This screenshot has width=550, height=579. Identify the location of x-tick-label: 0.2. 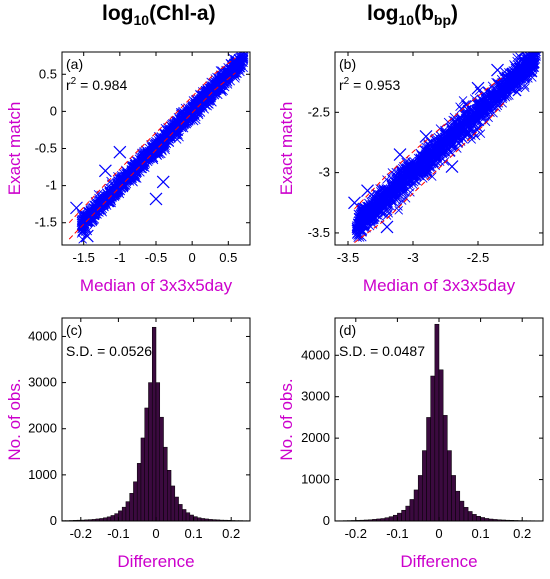
(231, 533).